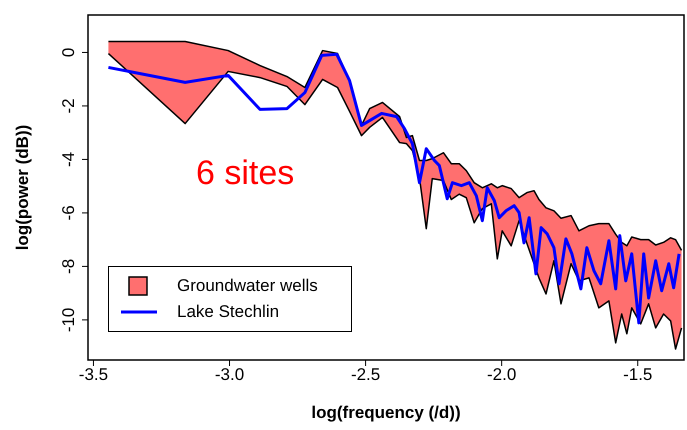 Image resolution: width=687 pixels, height=430 pixels. What do you see at coordinates (386, 412) in the screenshot?
I see `x-axis-title: log(frequency (/d))` at bounding box center [386, 412].